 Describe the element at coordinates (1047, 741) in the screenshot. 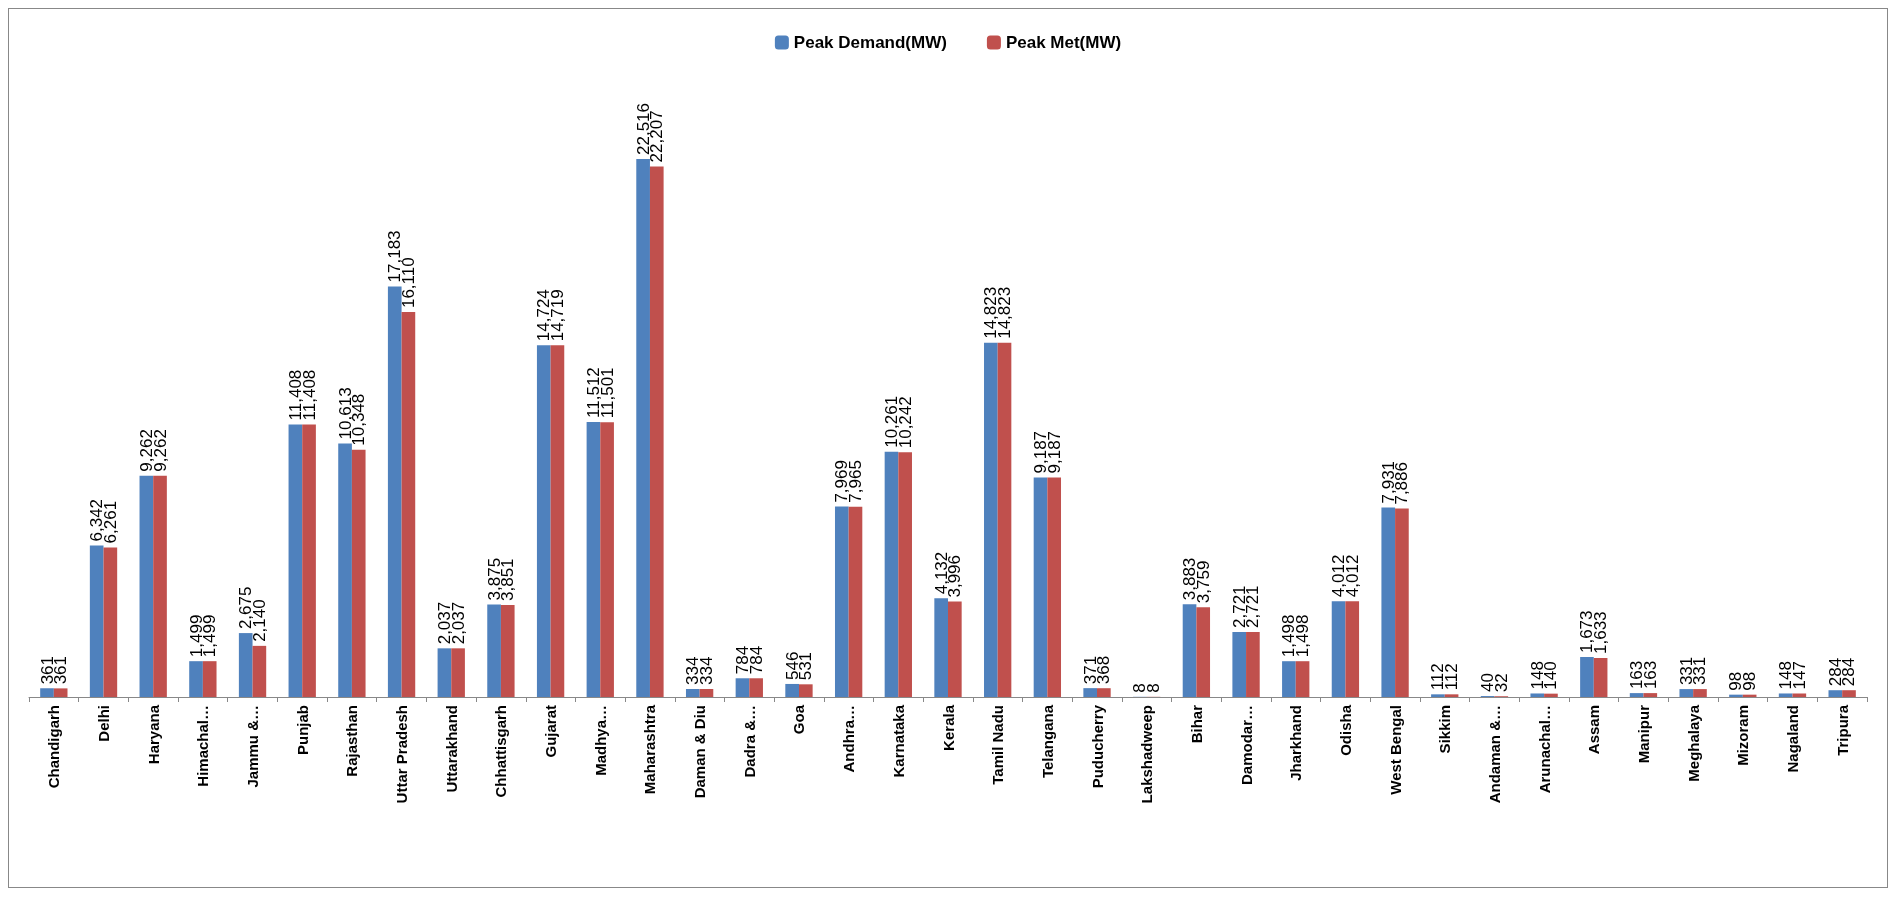

I see `x-tick-label: Telangana` at that location.